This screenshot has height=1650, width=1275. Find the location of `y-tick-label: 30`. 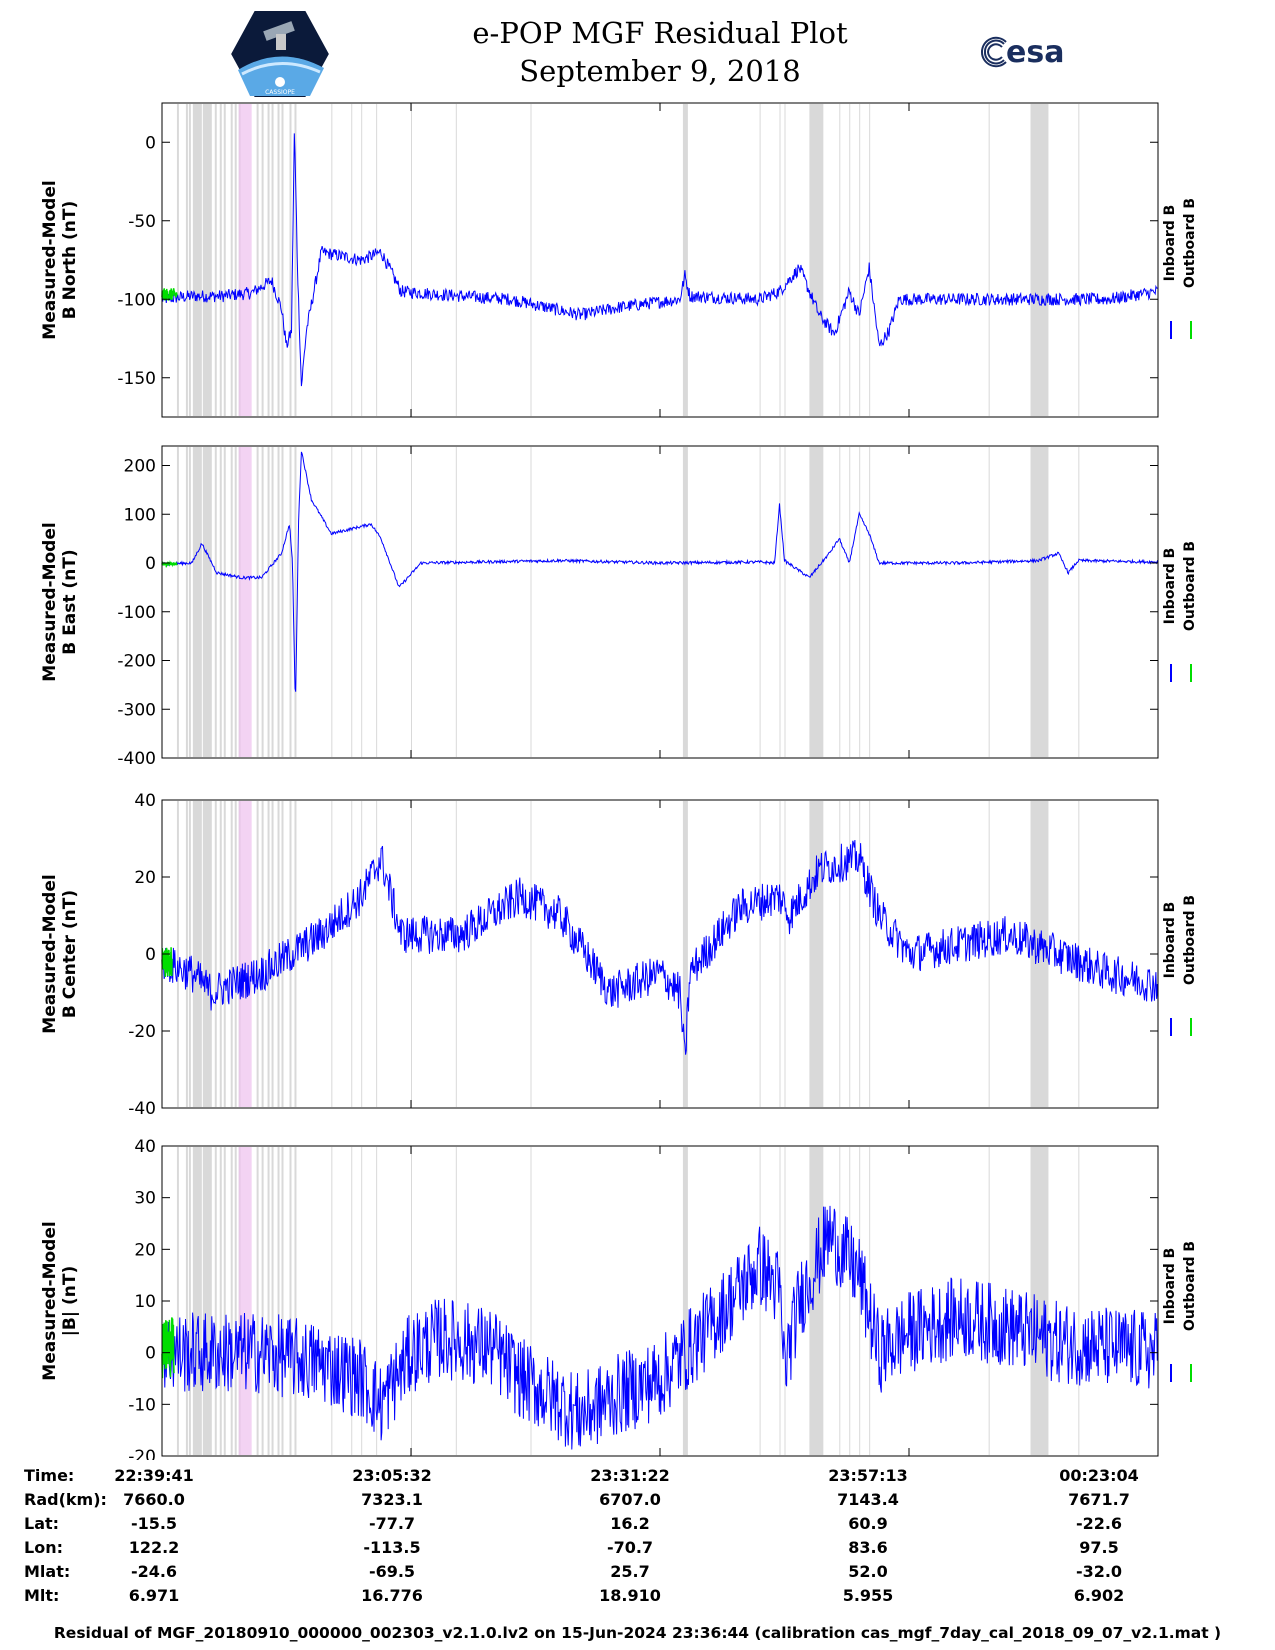

y-tick-label: 30 is located at coordinates (145, 1199).